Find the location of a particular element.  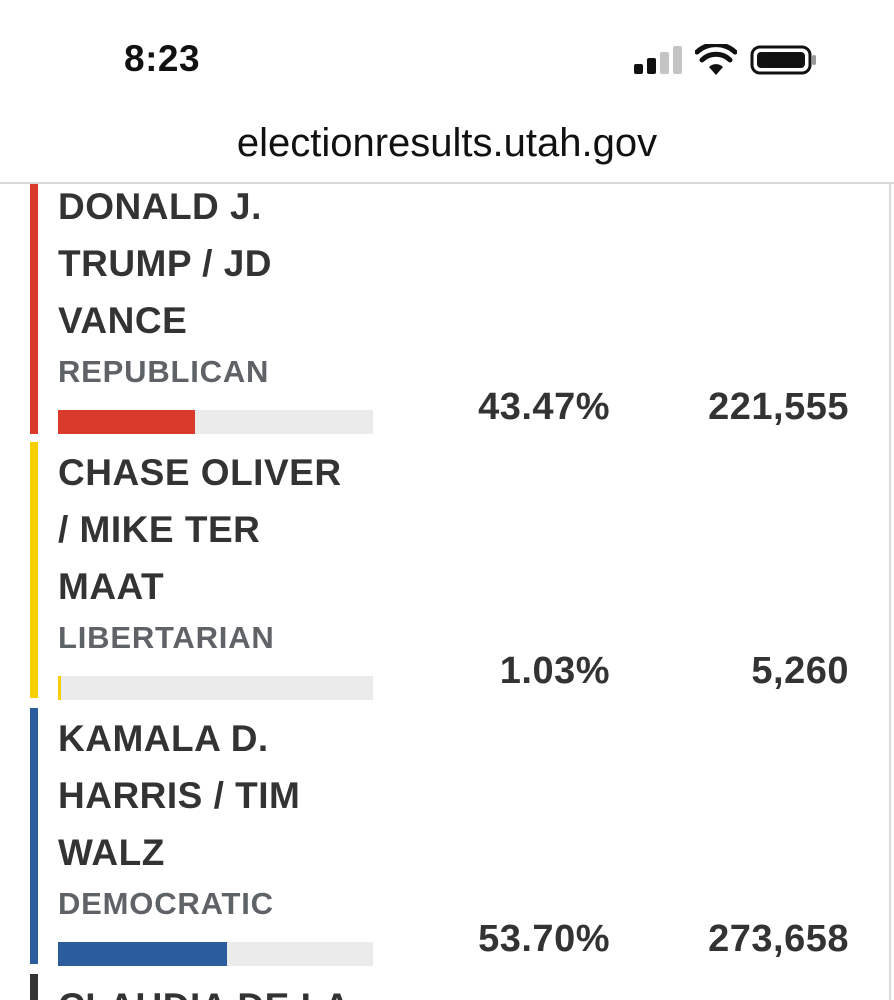

candidate-name: KAMALA D. HARRIS / TIM WALZ is located at coordinates (218, 795).